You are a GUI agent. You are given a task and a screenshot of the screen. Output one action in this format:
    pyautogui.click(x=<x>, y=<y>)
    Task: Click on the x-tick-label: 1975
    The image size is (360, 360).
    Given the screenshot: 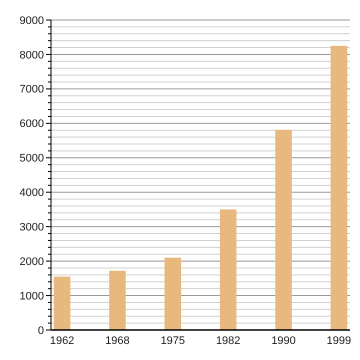 What is the action you would take?
    pyautogui.click(x=173, y=341)
    